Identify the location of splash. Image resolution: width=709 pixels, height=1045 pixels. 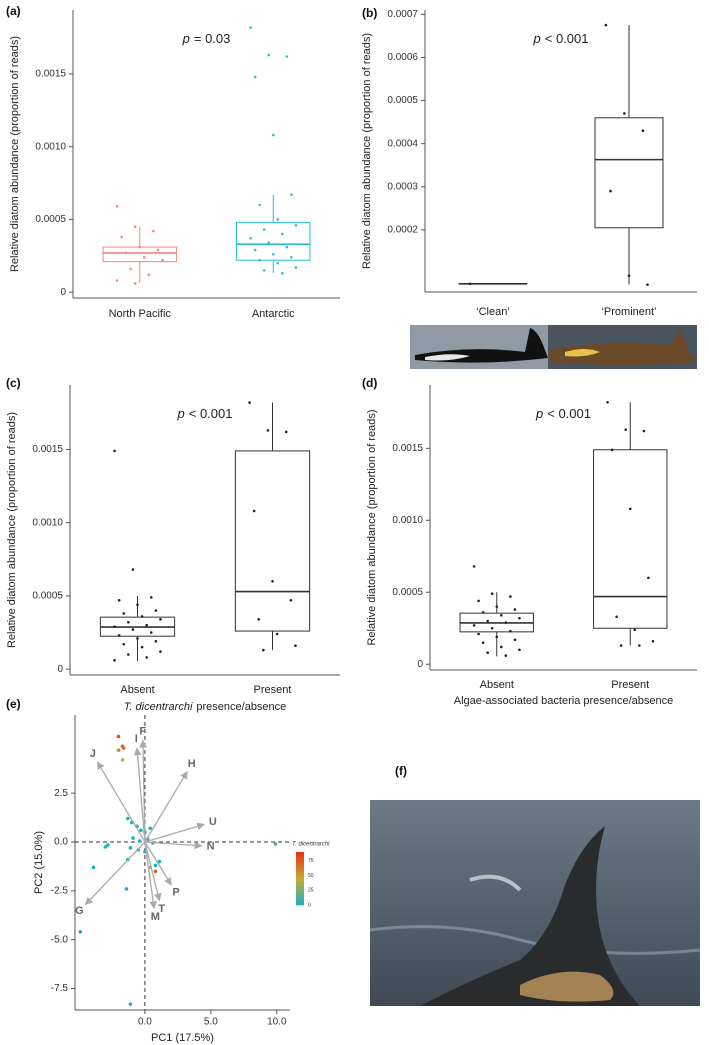
(495, 883).